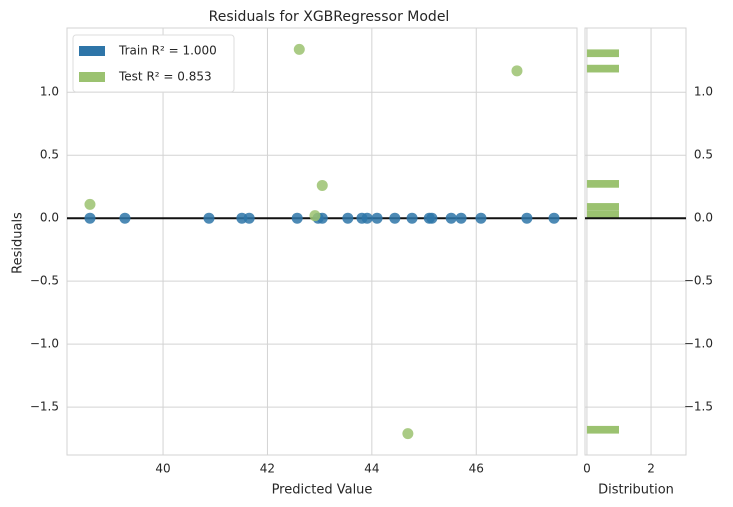  Describe the element at coordinates (371, 469) in the screenshot. I see `x-tick-label: 44` at that location.